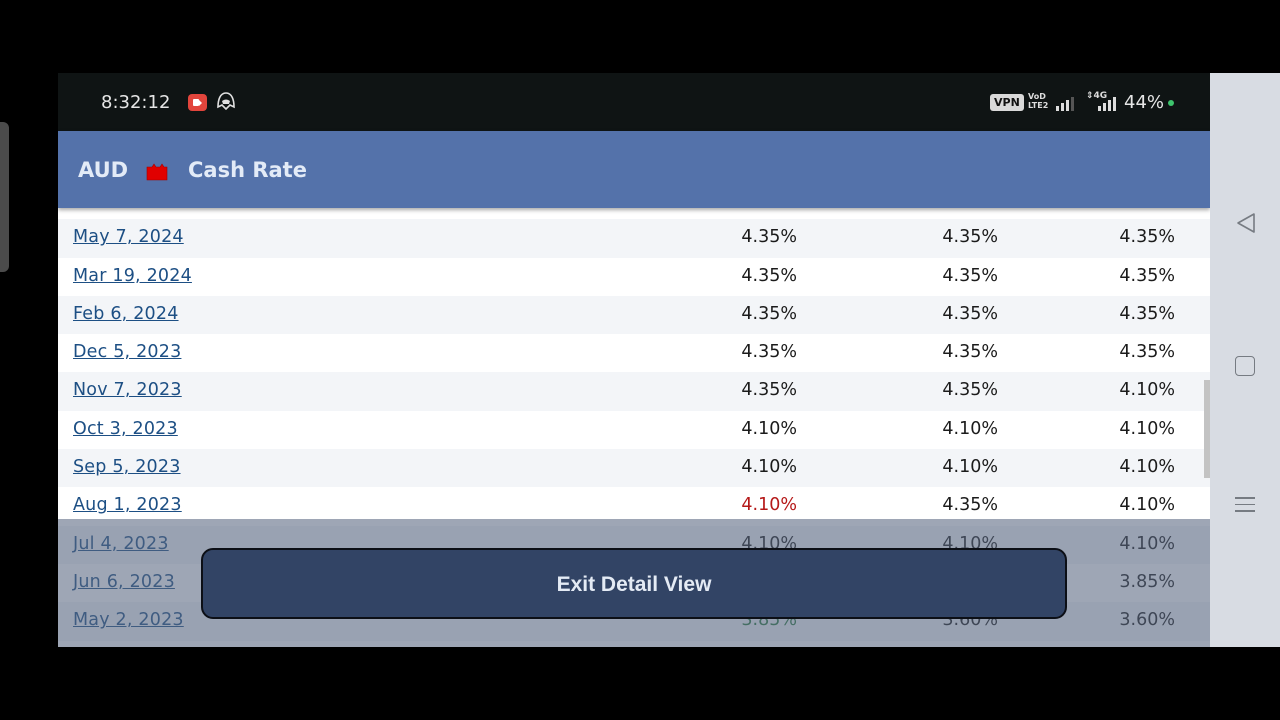 The width and height of the screenshot is (1280, 720). What do you see at coordinates (1246, 223) in the screenshot?
I see `back-triangle-icon` at bounding box center [1246, 223].